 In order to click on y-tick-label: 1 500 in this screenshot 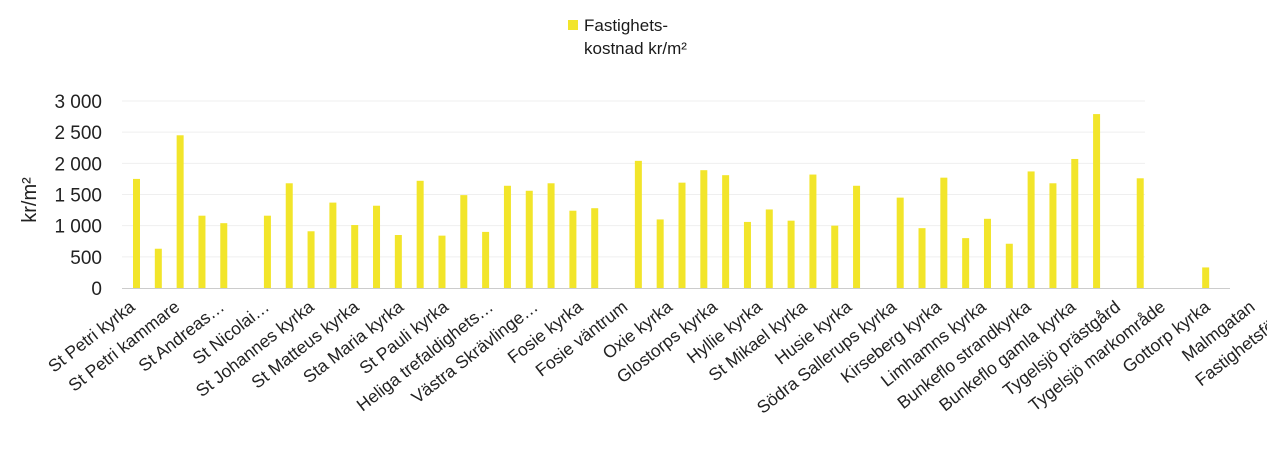, I will do `click(78, 196)`.